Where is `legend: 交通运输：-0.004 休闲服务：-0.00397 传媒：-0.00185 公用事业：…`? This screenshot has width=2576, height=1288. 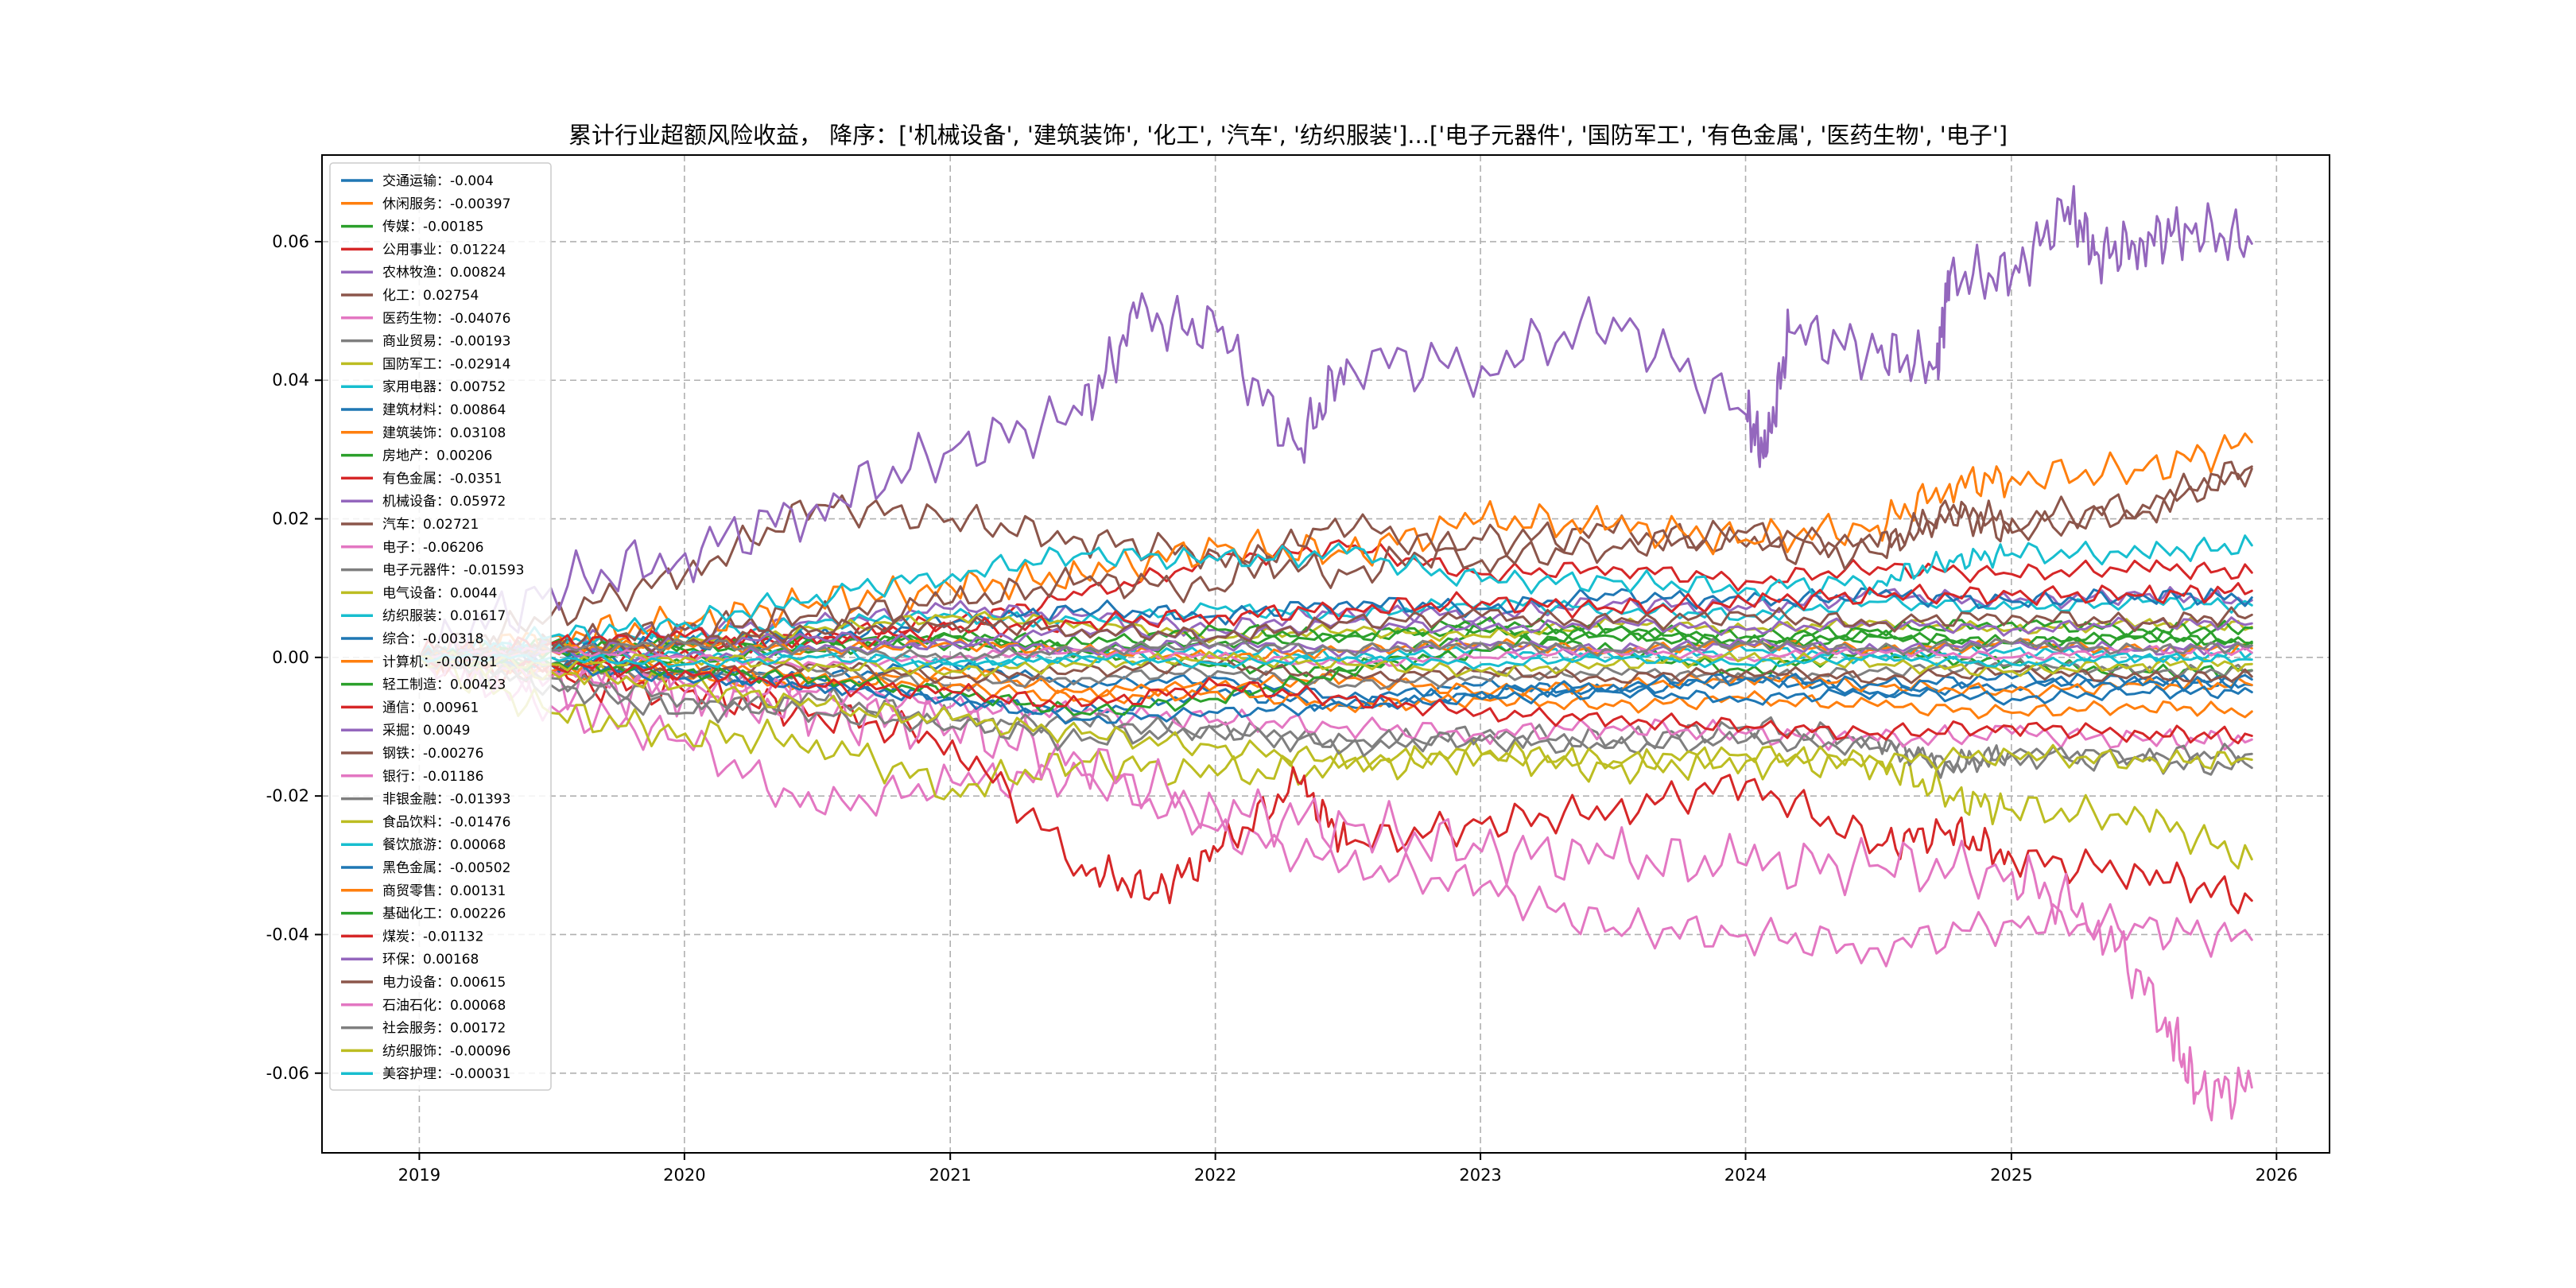
legend: 交通运输：-0.004 休闲服务：-0.00397 传媒：-0.00185 公用事业：… is located at coordinates (440, 626).